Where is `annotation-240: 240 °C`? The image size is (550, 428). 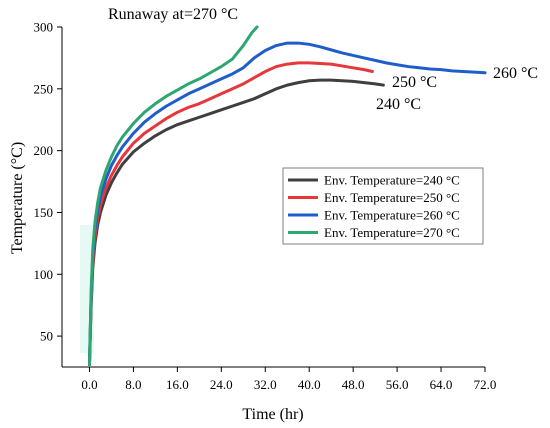 annotation-240: 240 °C is located at coordinates (398, 104).